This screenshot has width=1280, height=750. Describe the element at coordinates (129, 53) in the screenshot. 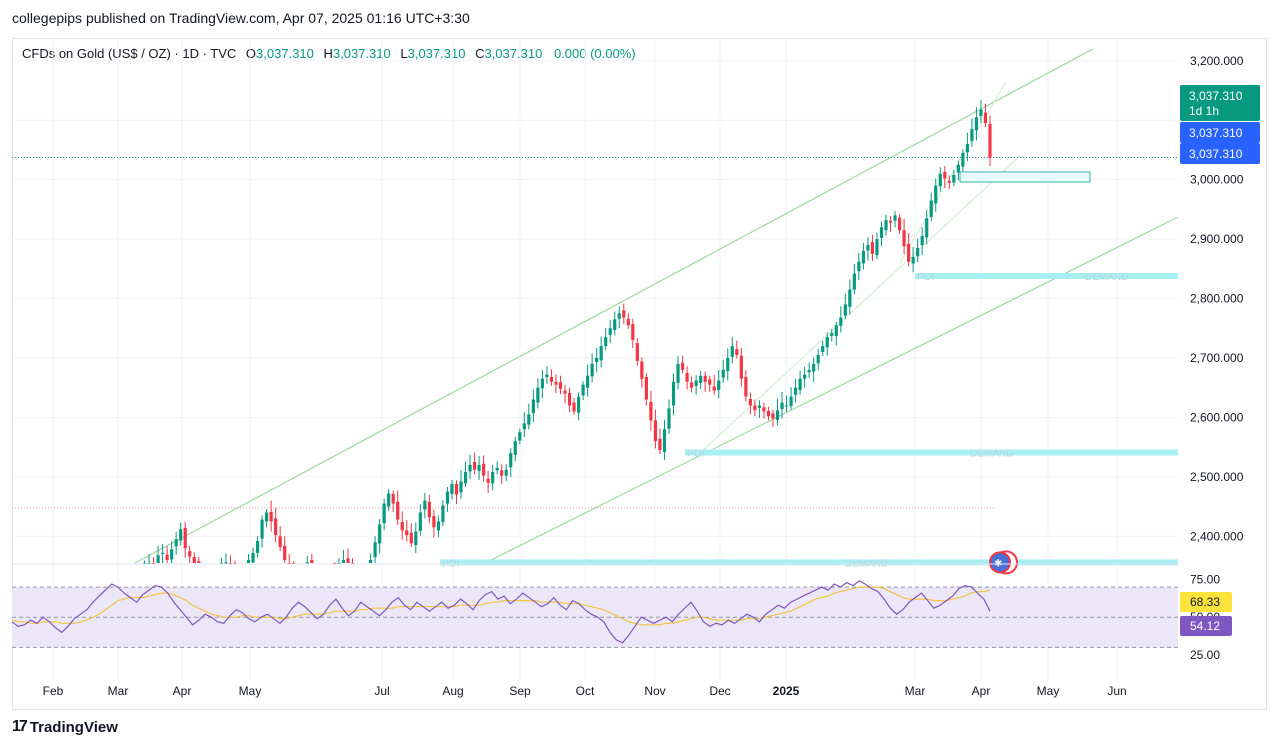

I see `symbol-label: CFDs on Gold (US$ / OZ) · 1D · TVC` at that location.